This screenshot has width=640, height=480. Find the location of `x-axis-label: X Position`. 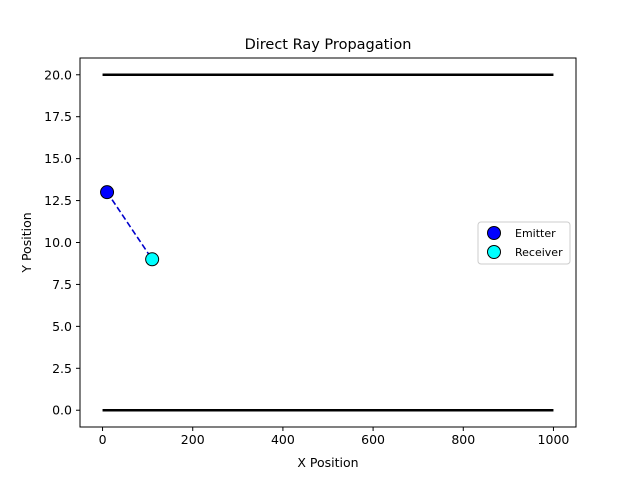

x-axis-label: X Position is located at coordinates (327, 462).